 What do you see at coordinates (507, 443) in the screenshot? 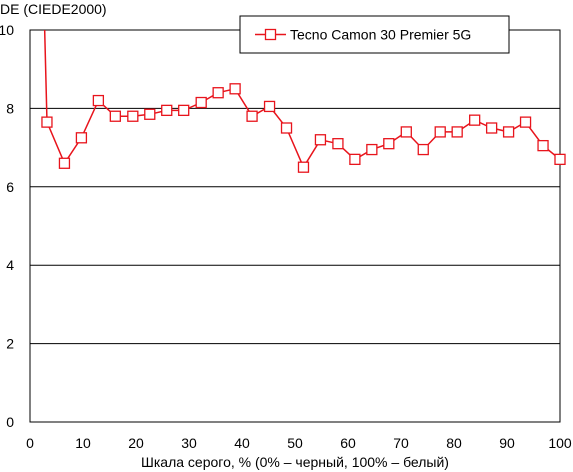
I see `x-tick-90: 90` at bounding box center [507, 443].